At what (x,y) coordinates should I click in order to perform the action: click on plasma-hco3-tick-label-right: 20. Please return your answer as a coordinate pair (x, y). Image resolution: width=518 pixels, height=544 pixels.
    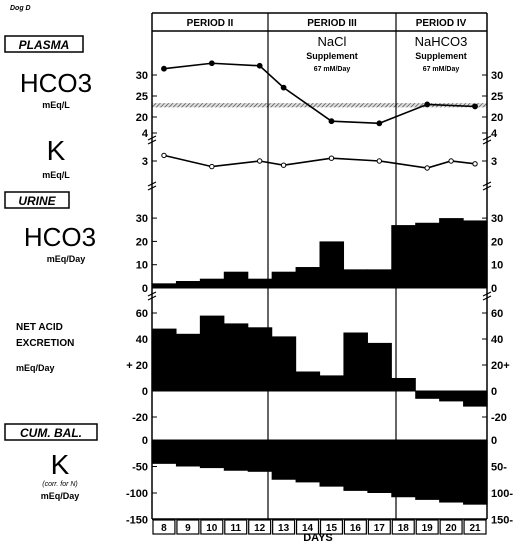
    Looking at the image, I should click on (497, 118).